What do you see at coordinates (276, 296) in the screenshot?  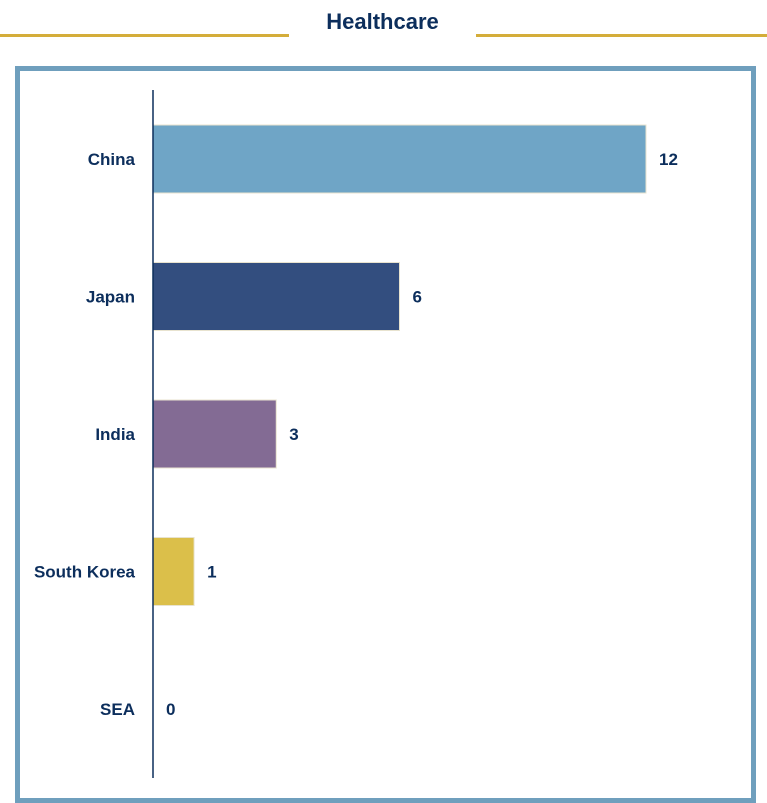 I see `bar-japan` at bounding box center [276, 296].